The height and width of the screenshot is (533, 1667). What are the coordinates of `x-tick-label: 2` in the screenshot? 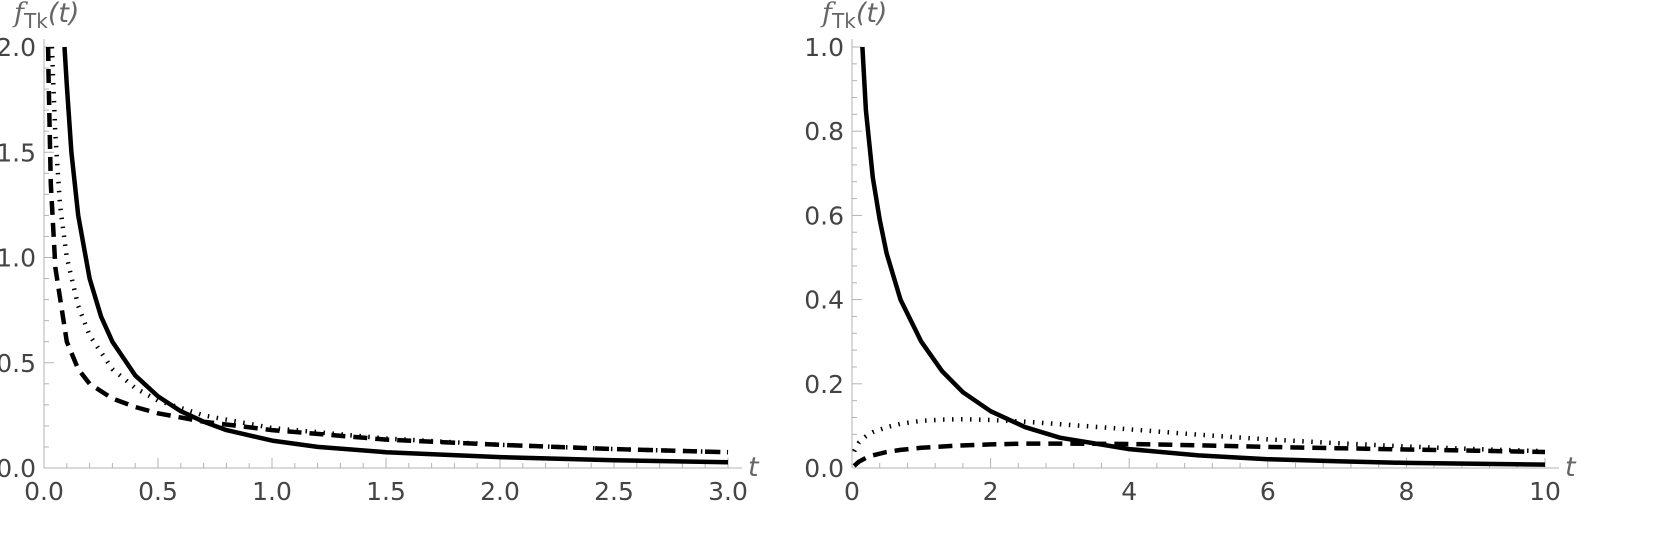 It's located at (991, 491).